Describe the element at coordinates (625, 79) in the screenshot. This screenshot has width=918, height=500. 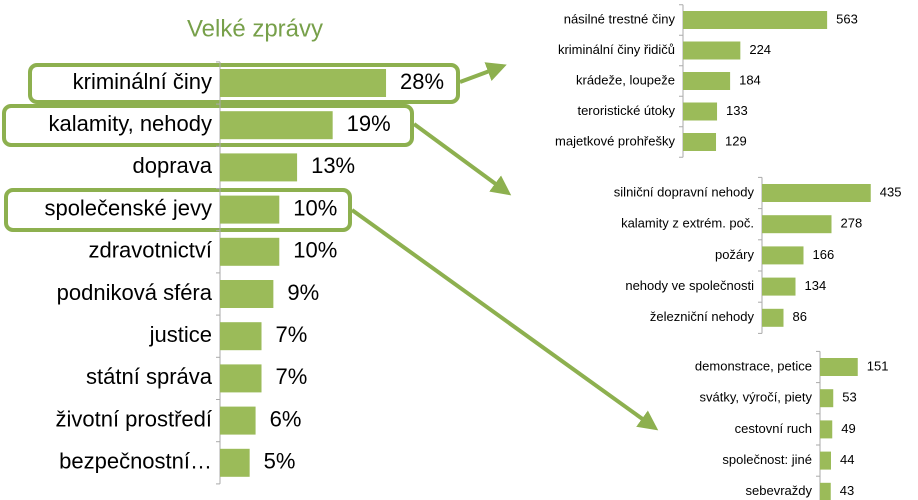
I see `category-label: krádeže, loupeže` at that location.